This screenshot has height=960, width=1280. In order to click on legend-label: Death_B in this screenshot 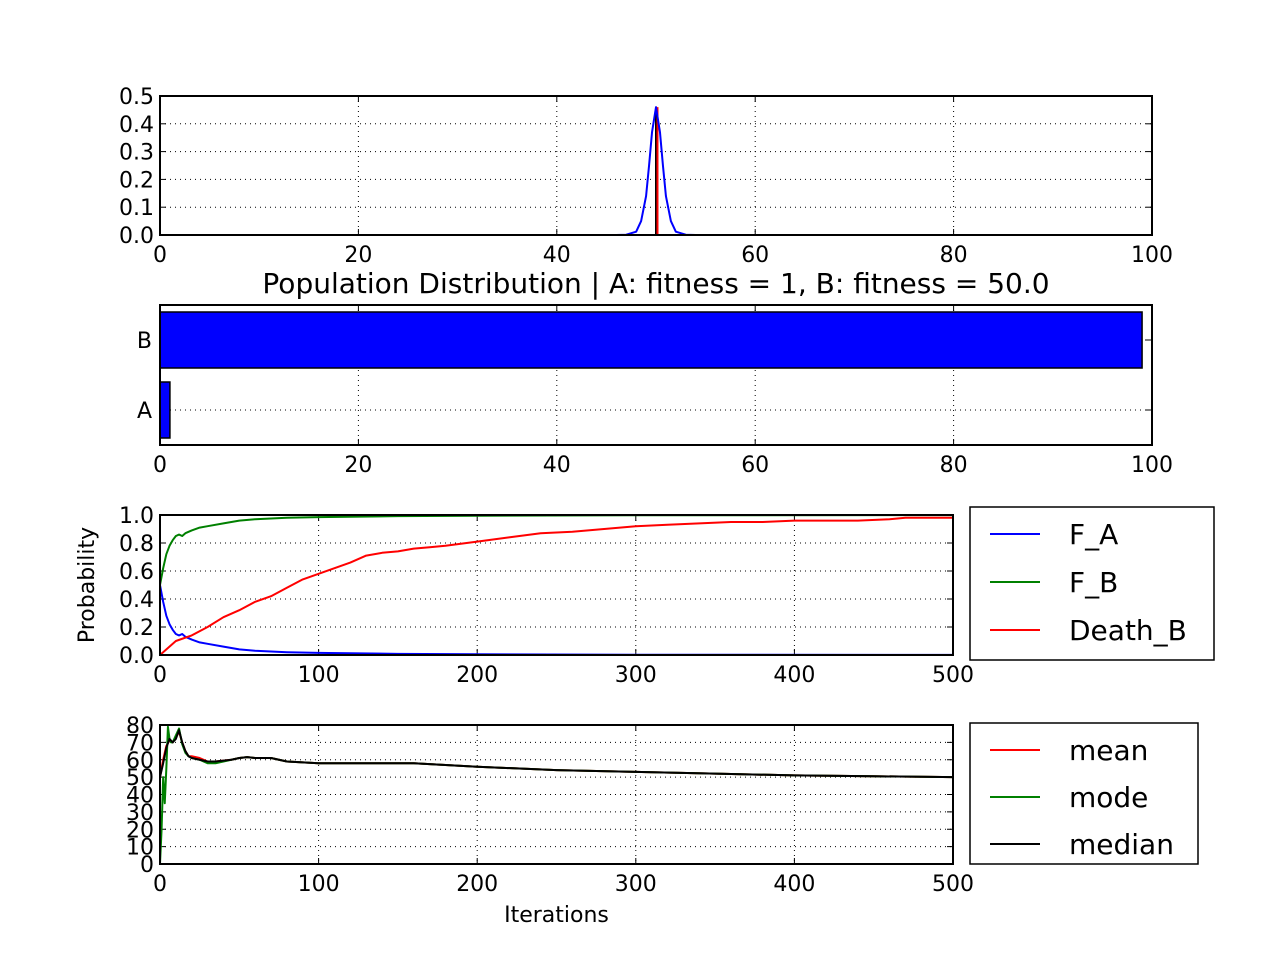, I will do `click(1128, 630)`.